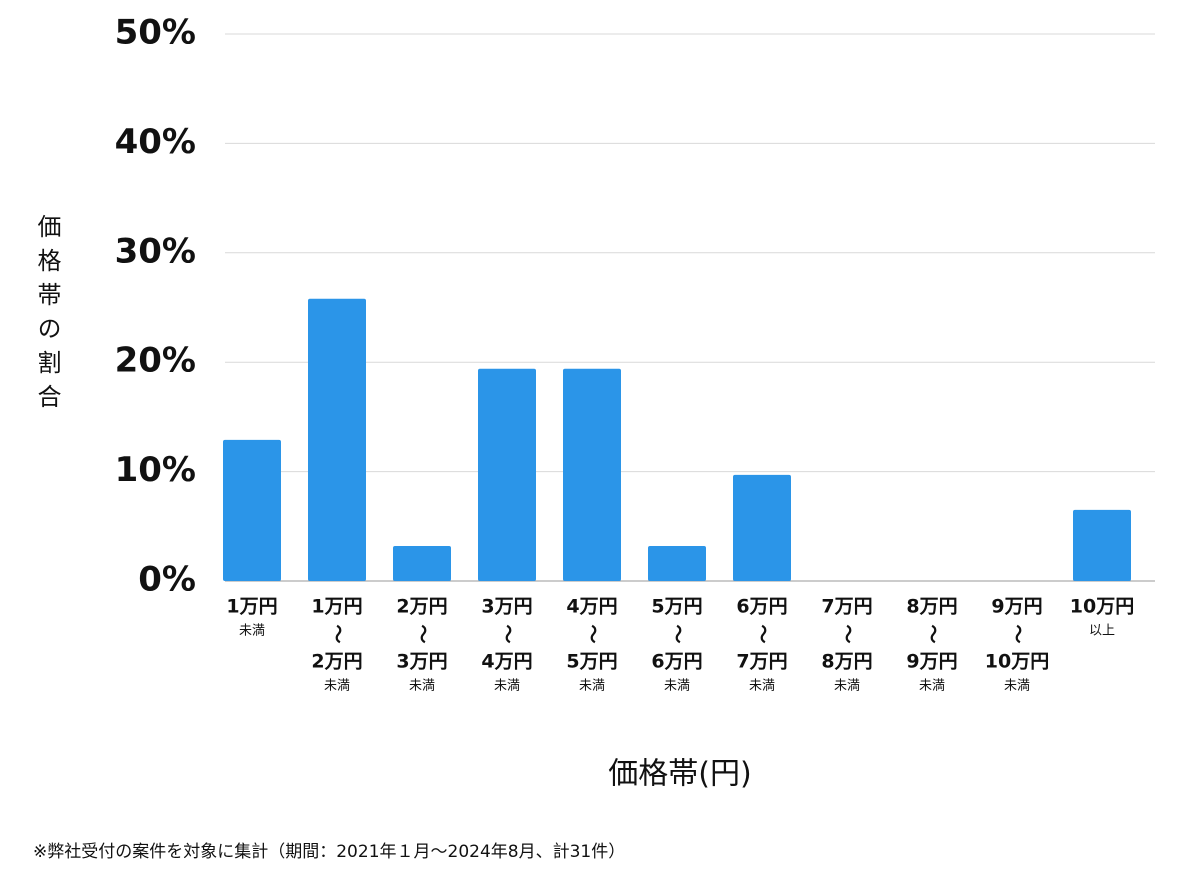 The width and height of the screenshot is (1200, 874). I want to click on y-tick-label: 20%, so click(155, 361).